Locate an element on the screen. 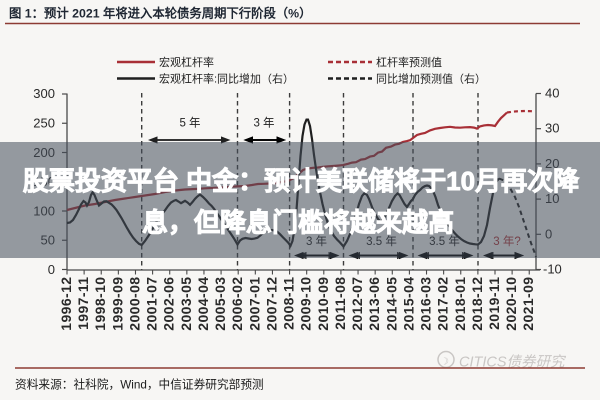  svg-text: 2005-03 is located at coordinates (220, 304).